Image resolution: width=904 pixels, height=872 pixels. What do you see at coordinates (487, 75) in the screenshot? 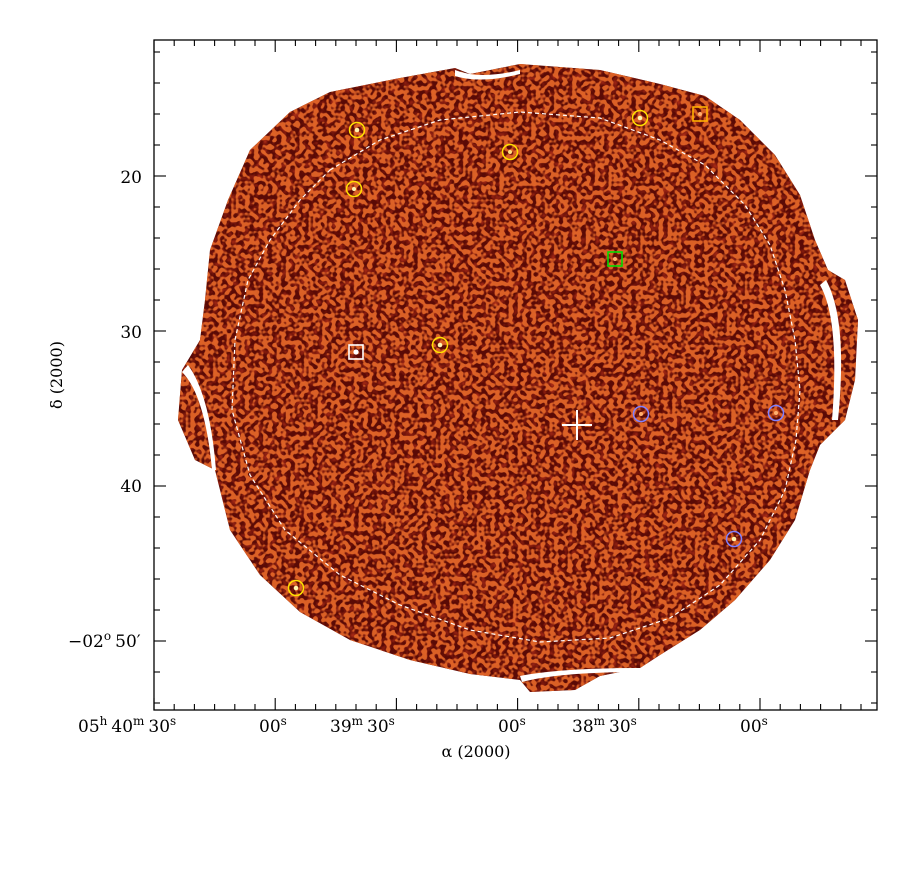
I see `edge-gap-top` at bounding box center [487, 75].